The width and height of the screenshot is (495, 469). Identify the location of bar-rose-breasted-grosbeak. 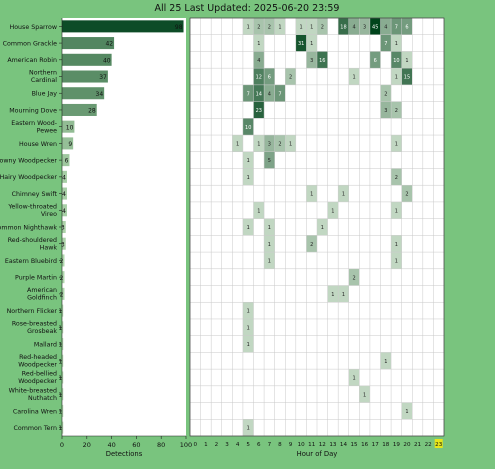
(63, 327).